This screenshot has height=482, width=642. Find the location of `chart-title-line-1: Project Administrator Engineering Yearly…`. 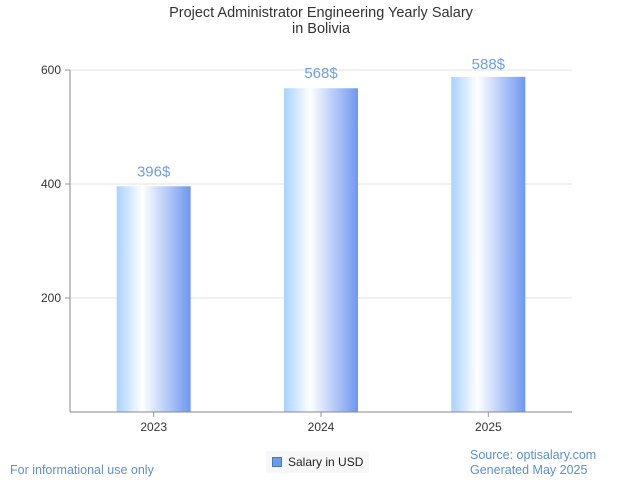

chart-title-line-1: Project Administrator Engineering Yearly… is located at coordinates (321, 13).